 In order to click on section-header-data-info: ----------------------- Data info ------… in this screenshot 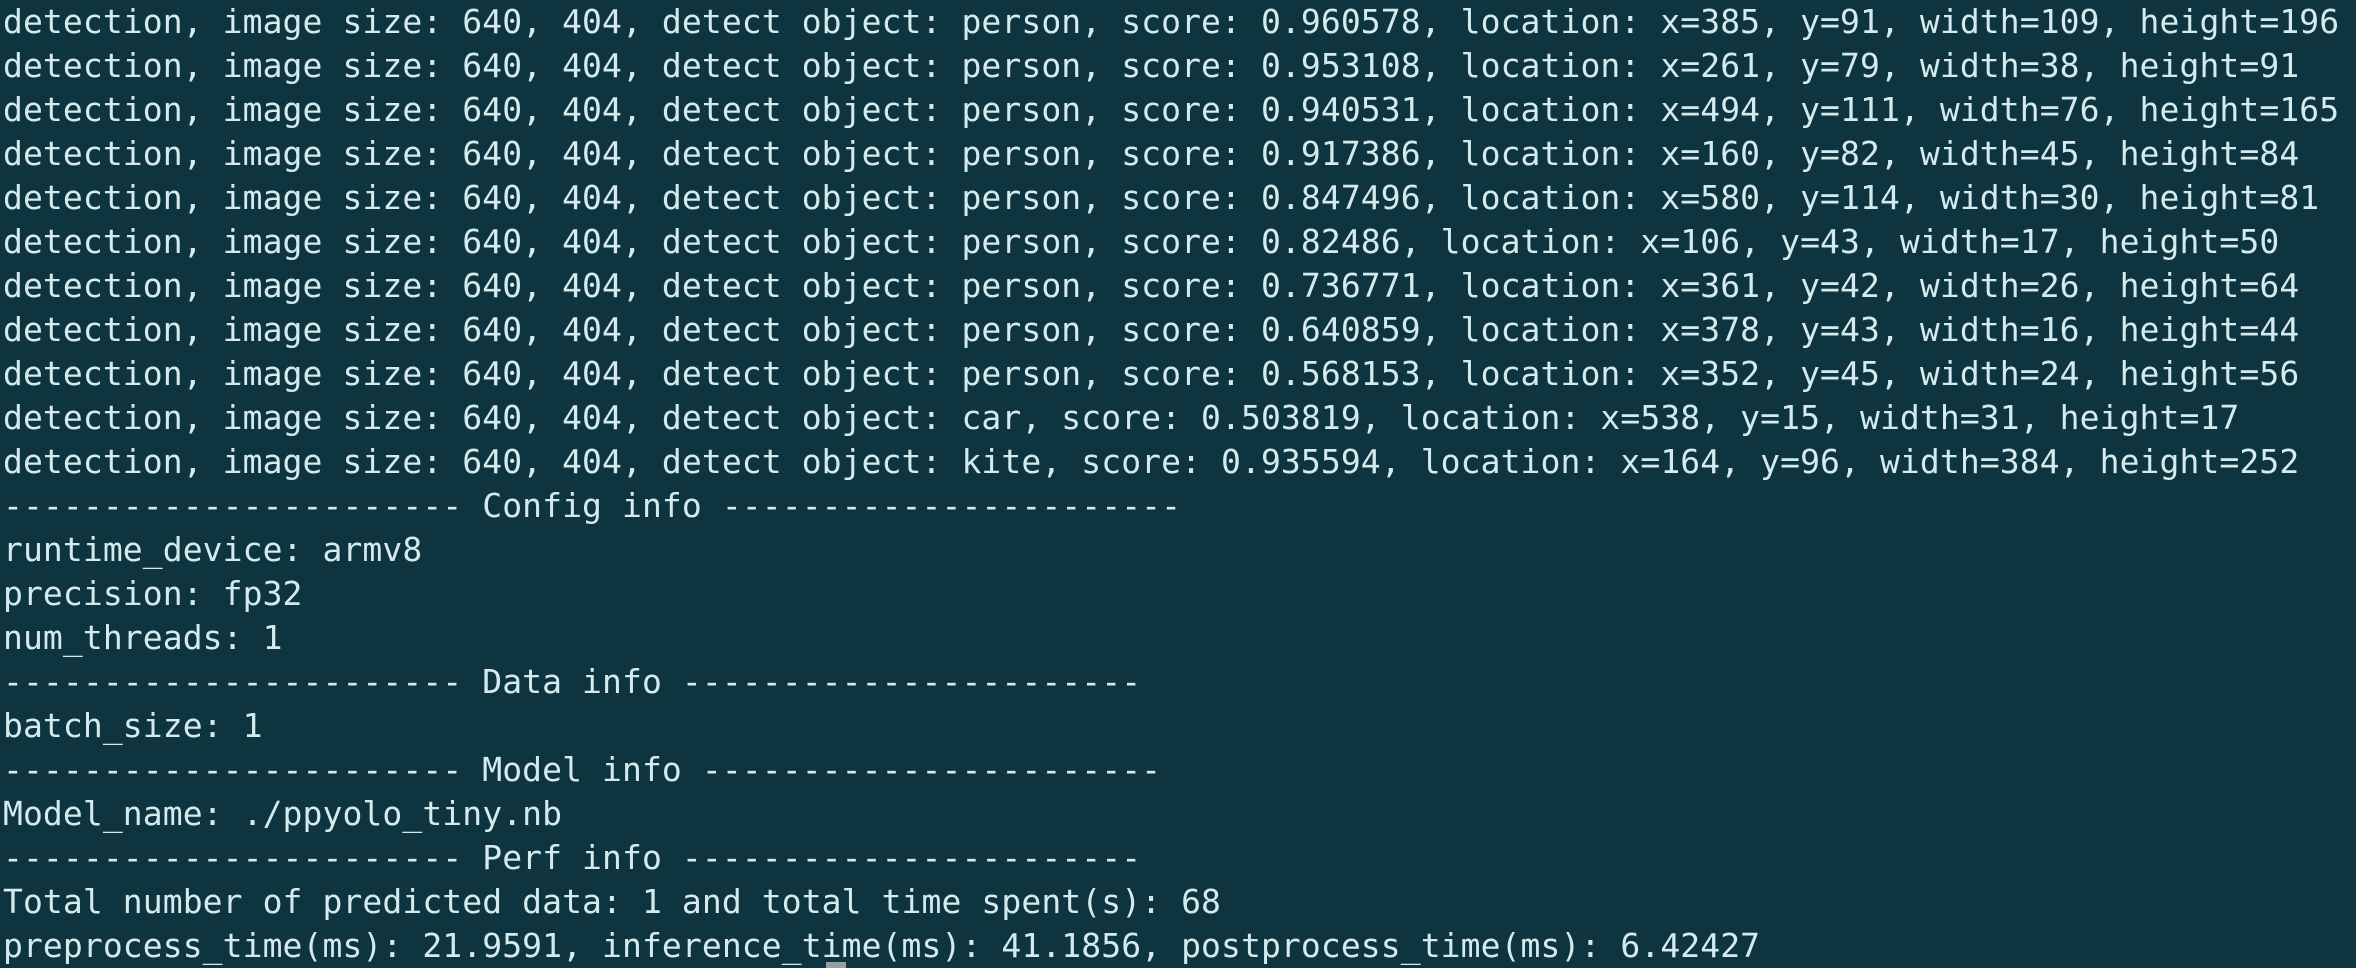, I will do `click(572, 681)`.